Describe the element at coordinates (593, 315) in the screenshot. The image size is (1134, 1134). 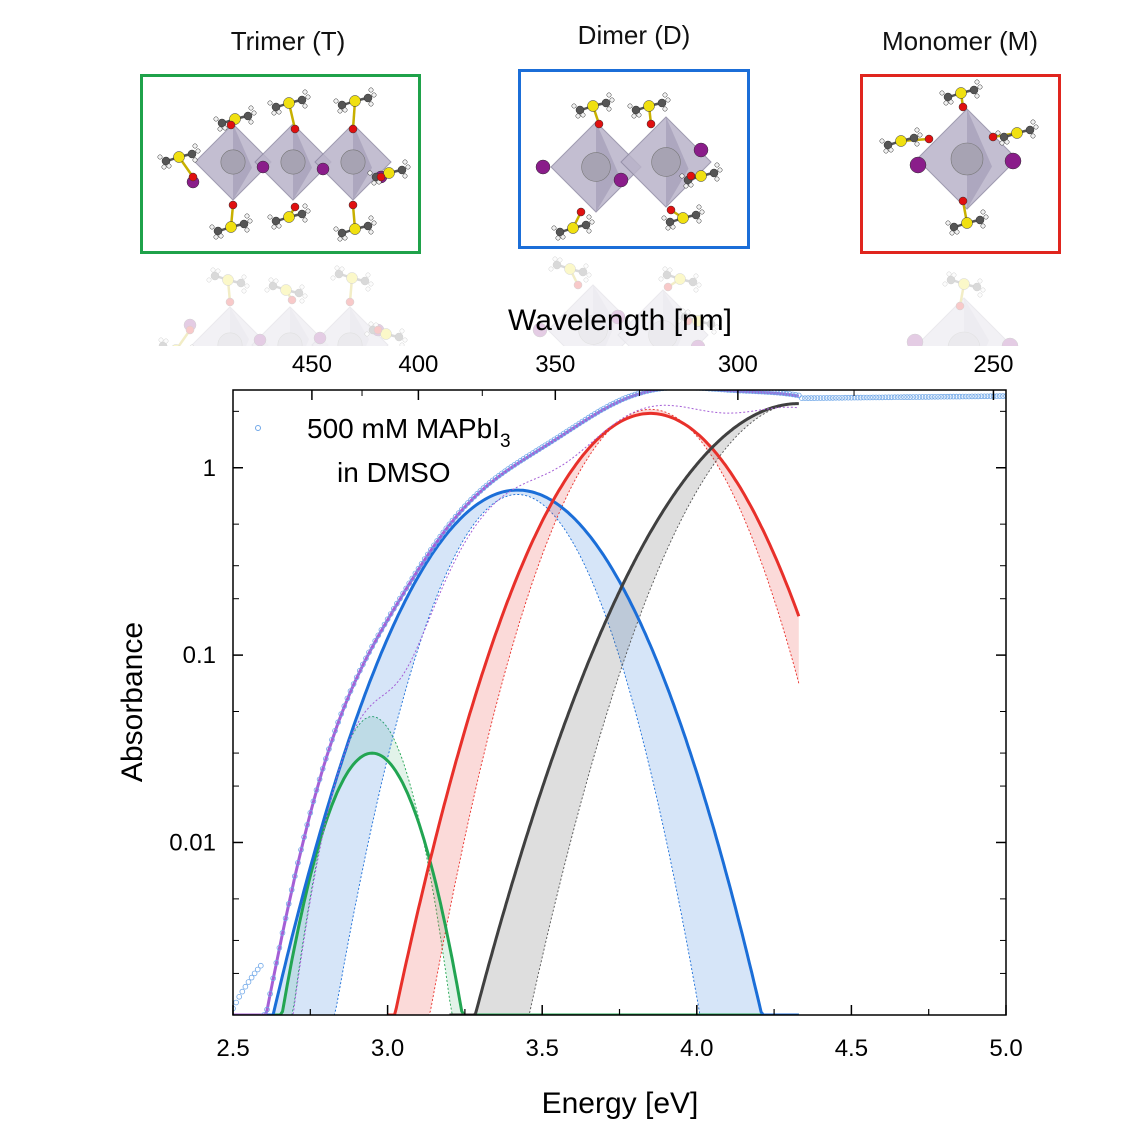
I see `pbi-octahedron` at that location.